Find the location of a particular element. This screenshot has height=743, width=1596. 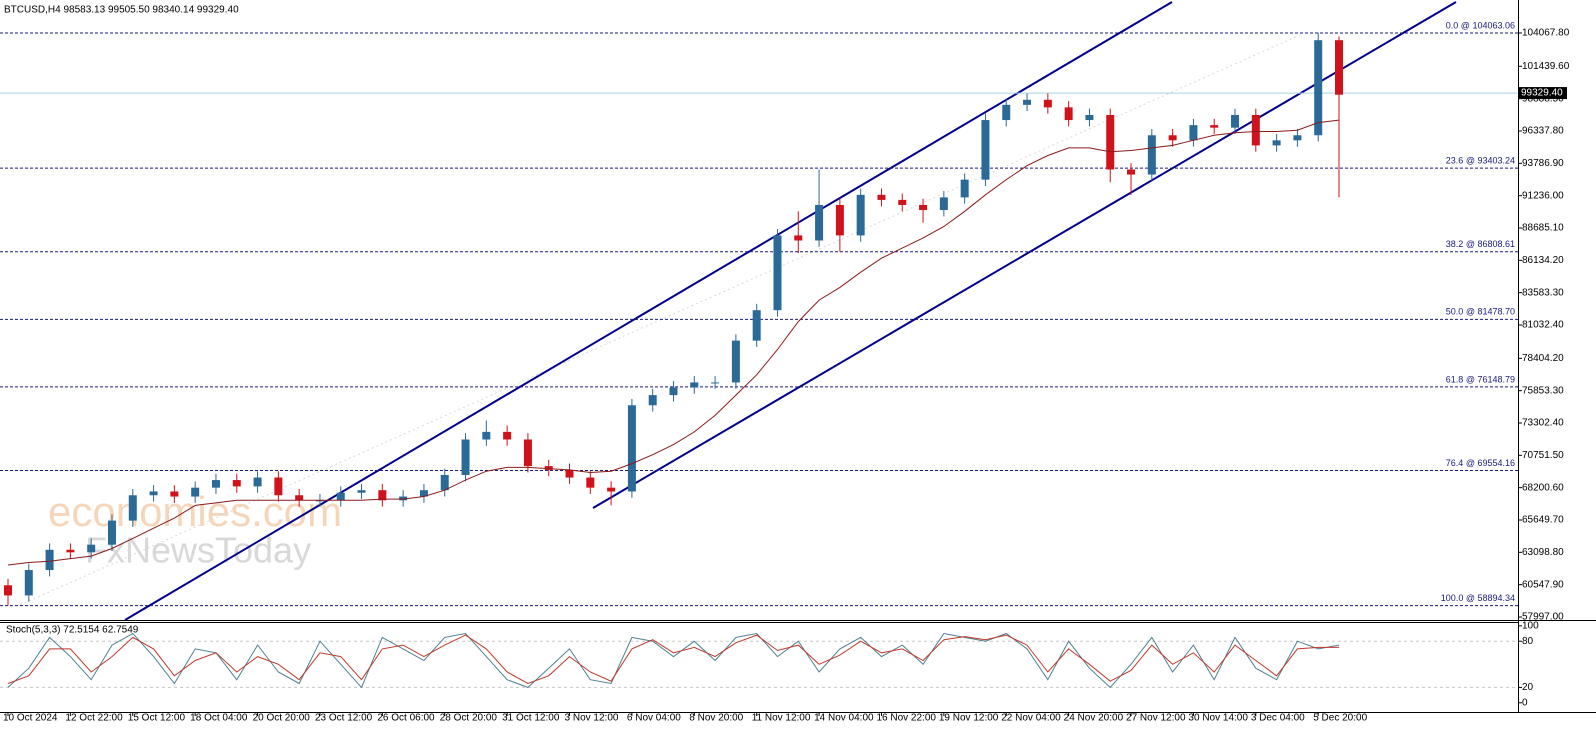

y-tick-label: 60547.90 is located at coordinates (1543, 584).